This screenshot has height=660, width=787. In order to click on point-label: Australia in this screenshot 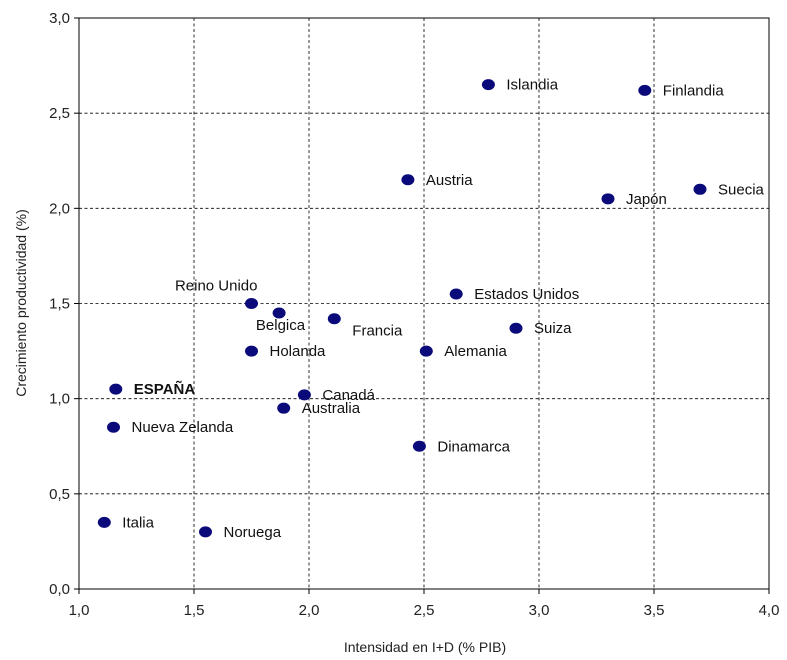, I will do `click(331, 408)`.